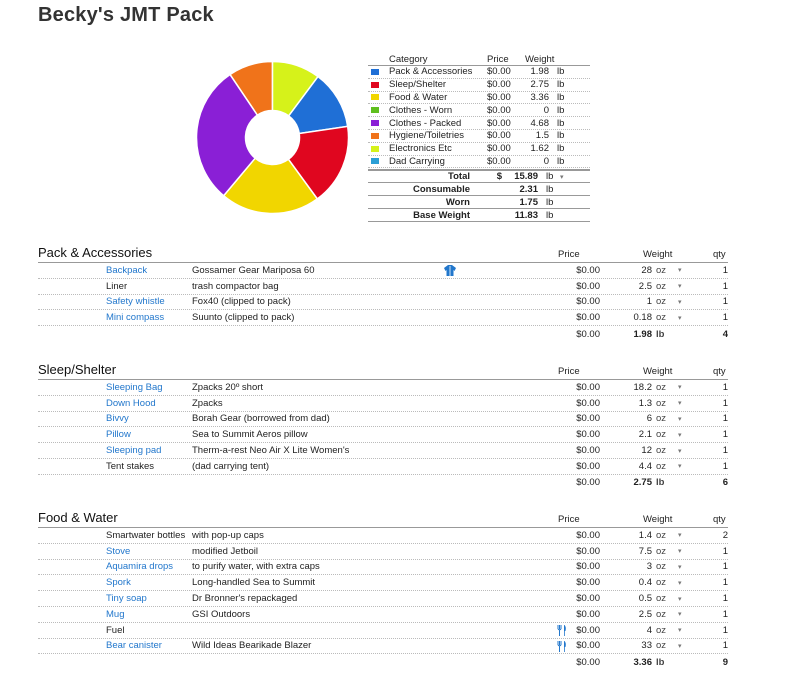 Image resolution: width=799 pixels, height=679 pixels. I want to click on item-name: Pillow, so click(118, 435).